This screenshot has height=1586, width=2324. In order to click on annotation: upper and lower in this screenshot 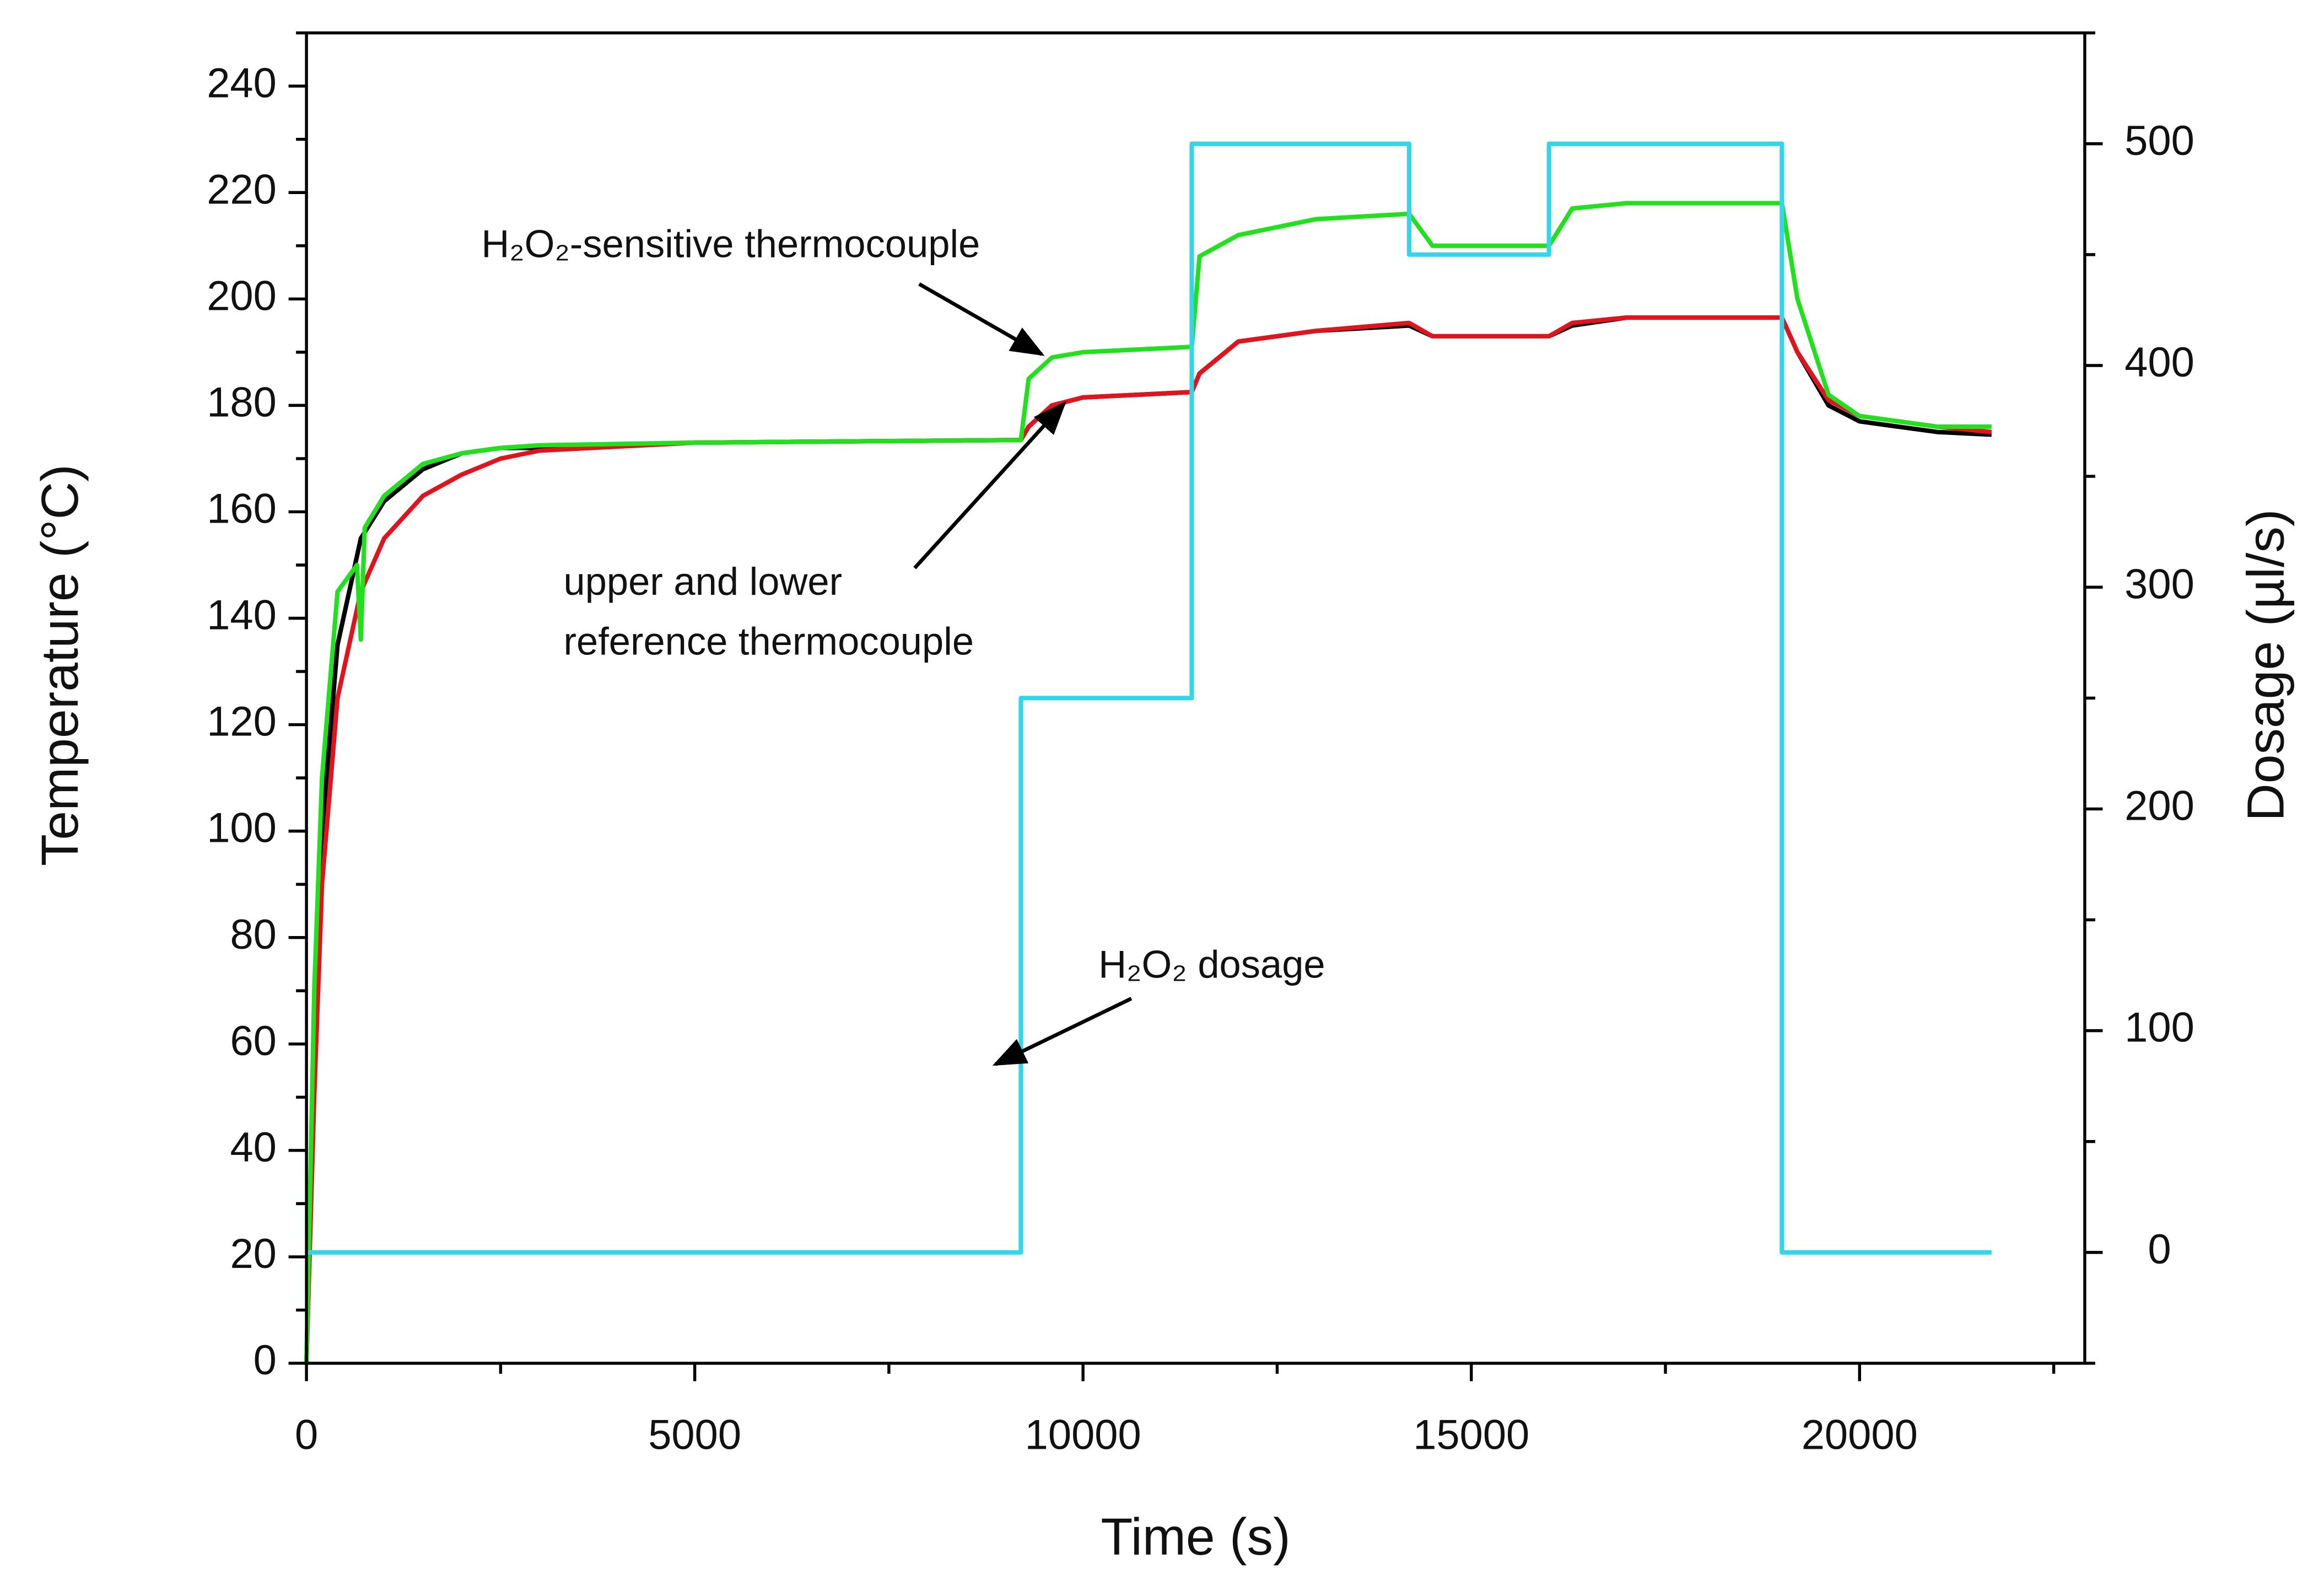, I will do `click(703, 581)`.